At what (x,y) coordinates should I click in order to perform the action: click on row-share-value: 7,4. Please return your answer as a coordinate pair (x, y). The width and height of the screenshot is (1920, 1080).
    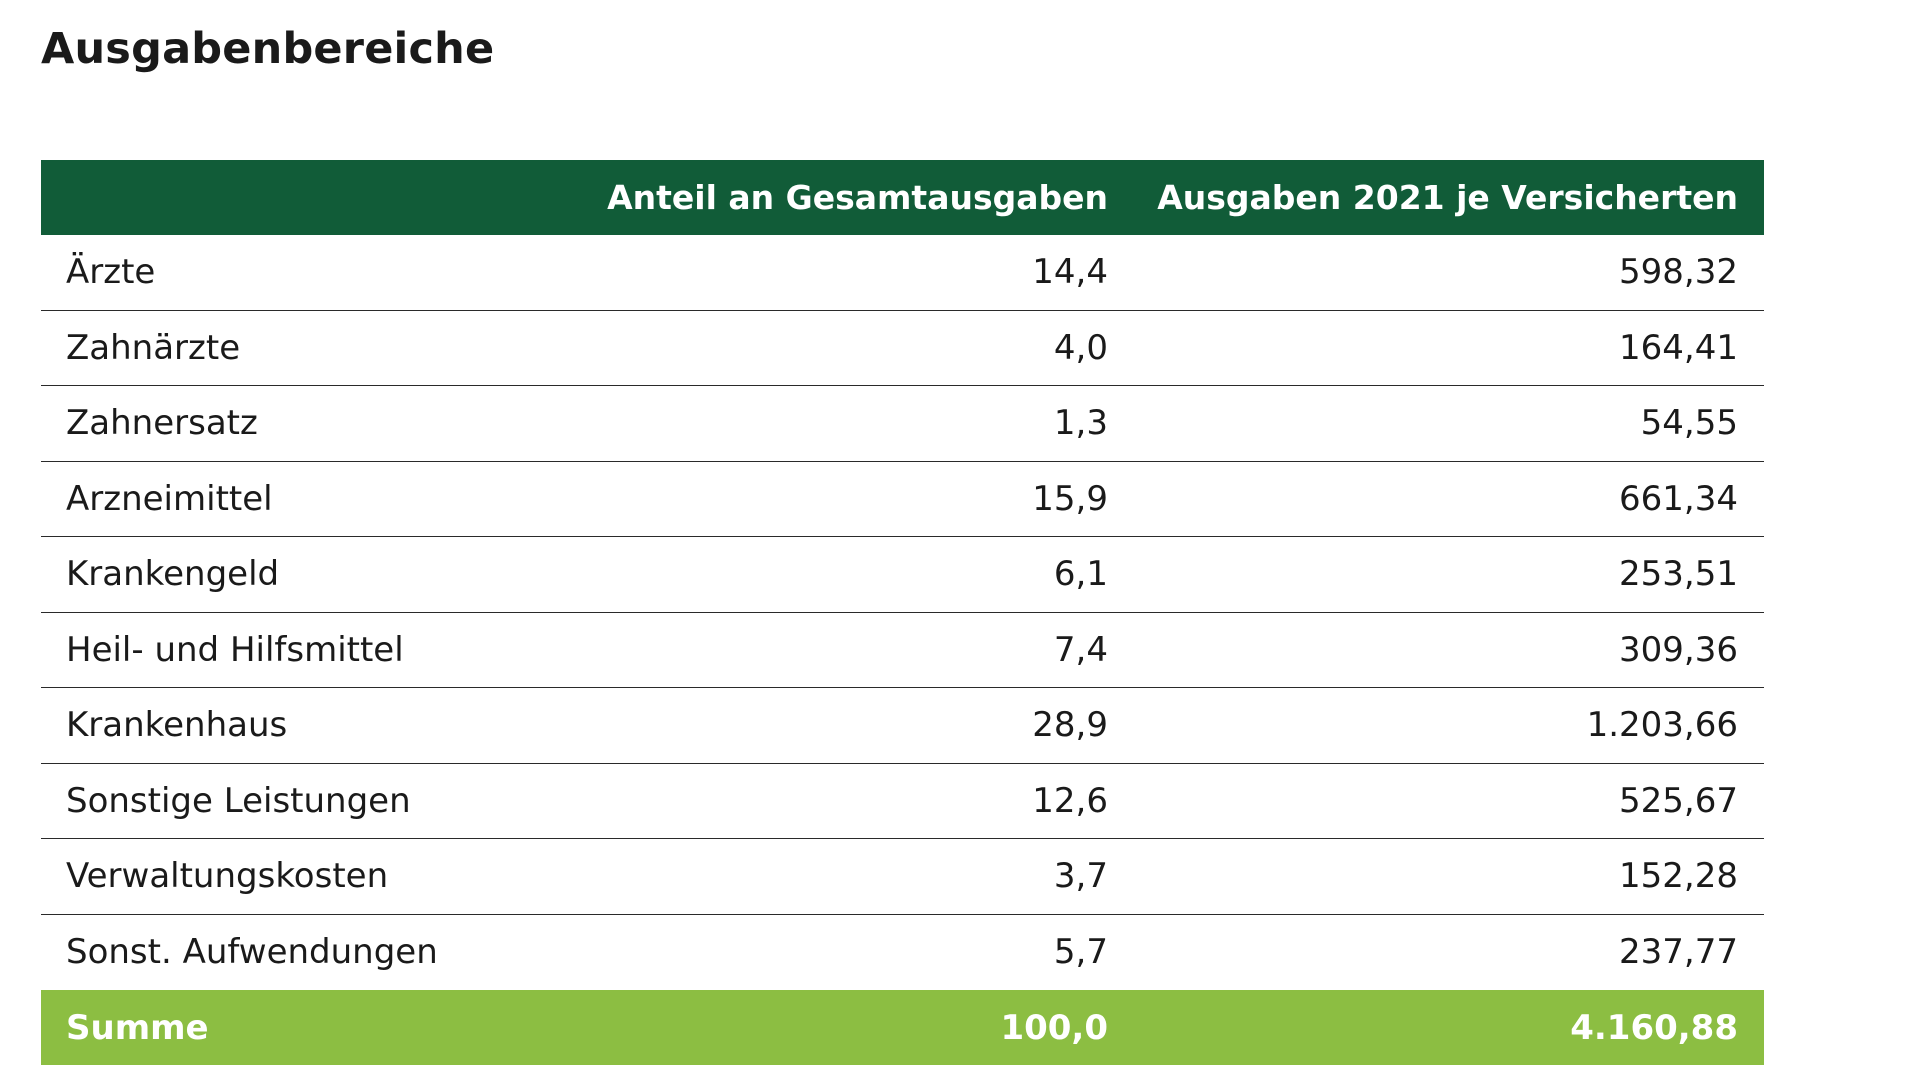
    Looking at the image, I should click on (1080, 649).